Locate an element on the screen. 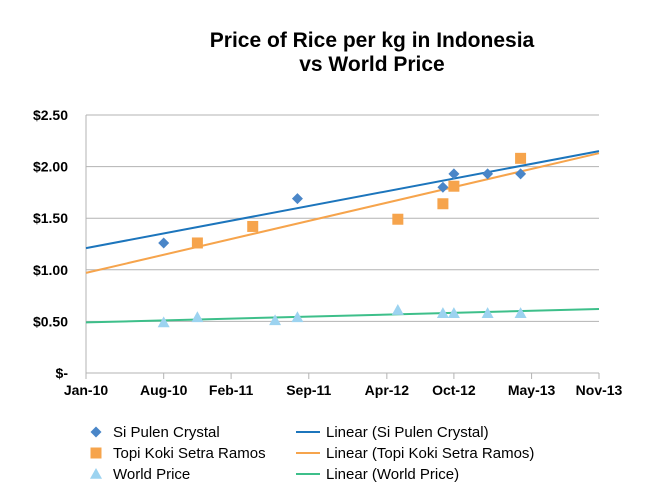 The width and height of the screenshot is (654, 491). legend-marker-si-pulen-crystal is located at coordinates (96, 432).